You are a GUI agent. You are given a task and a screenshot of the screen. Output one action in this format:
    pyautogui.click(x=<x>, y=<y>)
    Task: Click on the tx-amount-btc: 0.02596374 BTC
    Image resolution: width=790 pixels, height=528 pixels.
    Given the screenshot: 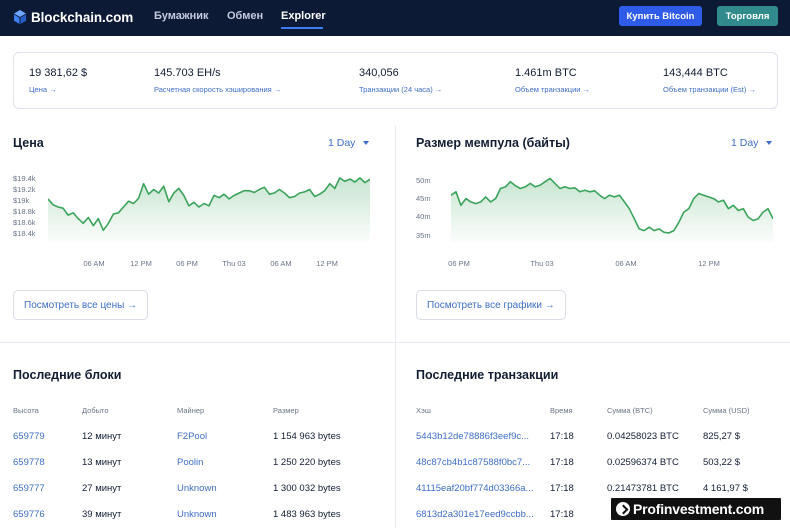 What is the action you would take?
    pyautogui.click(x=643, y=462)
    